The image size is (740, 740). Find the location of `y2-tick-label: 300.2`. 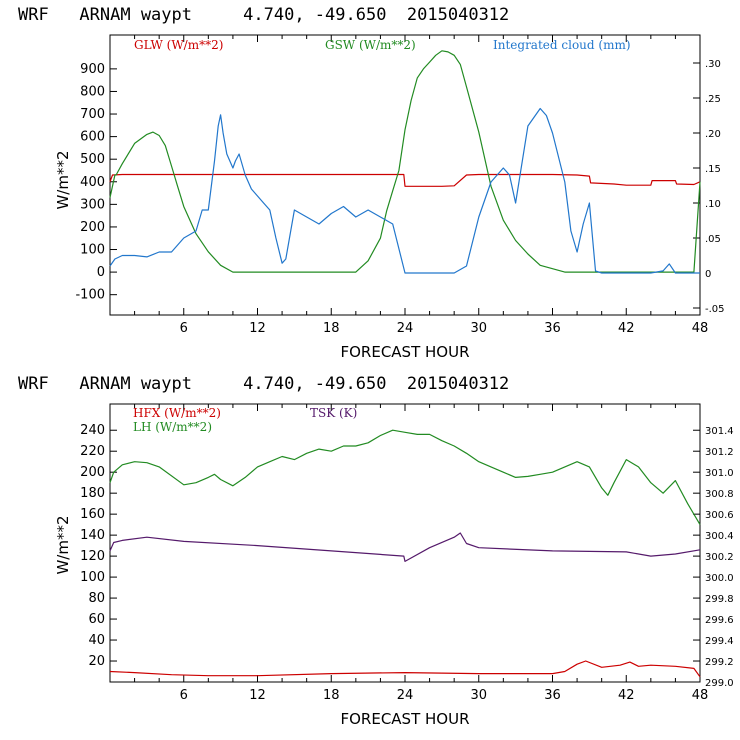

y2-tick-label: 300.2 is located at coordinates (719, 557).